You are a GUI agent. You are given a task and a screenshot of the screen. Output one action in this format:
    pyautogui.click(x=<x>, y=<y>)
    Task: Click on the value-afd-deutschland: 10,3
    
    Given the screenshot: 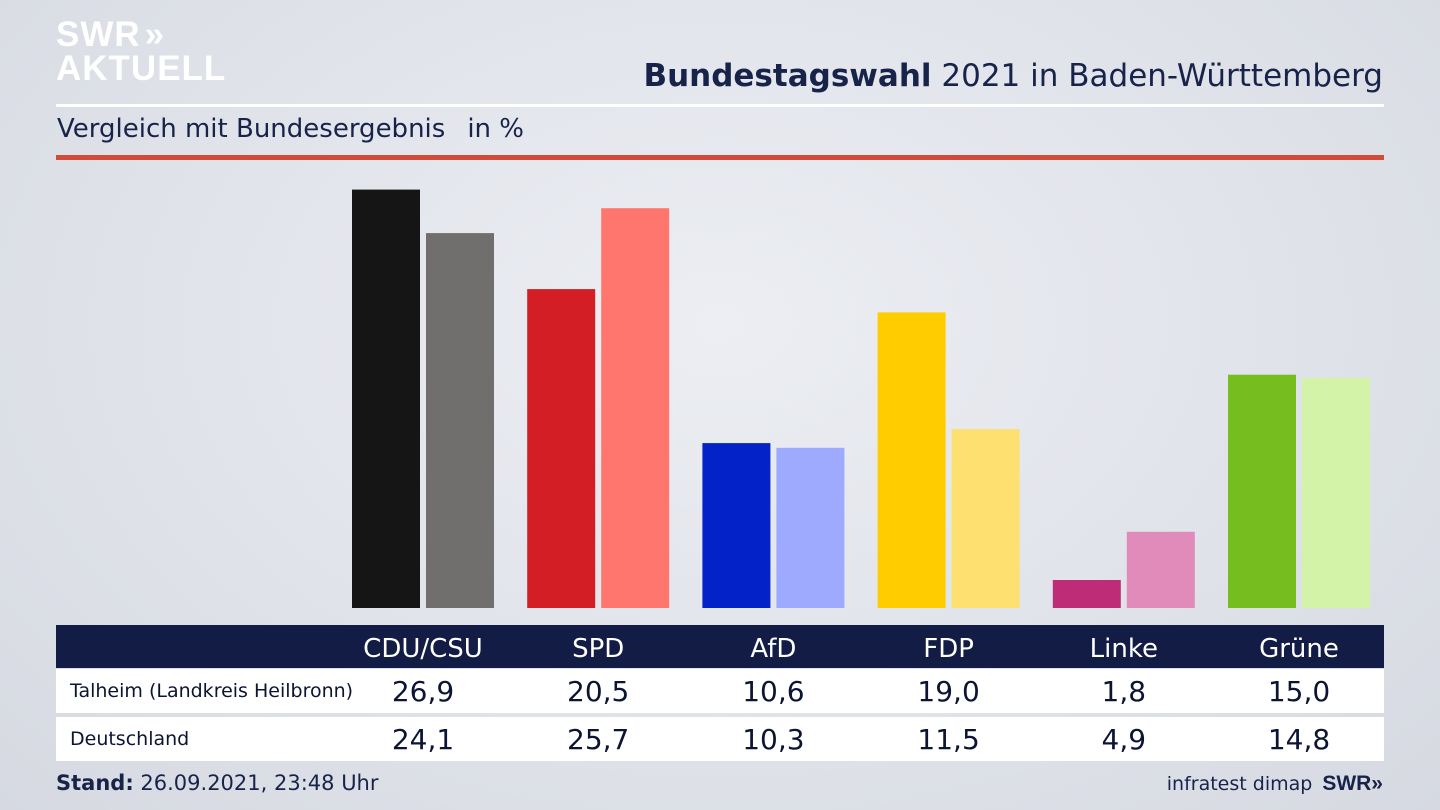 What is the action you would take?
    pyautogui.click(x=773, y=739)
    